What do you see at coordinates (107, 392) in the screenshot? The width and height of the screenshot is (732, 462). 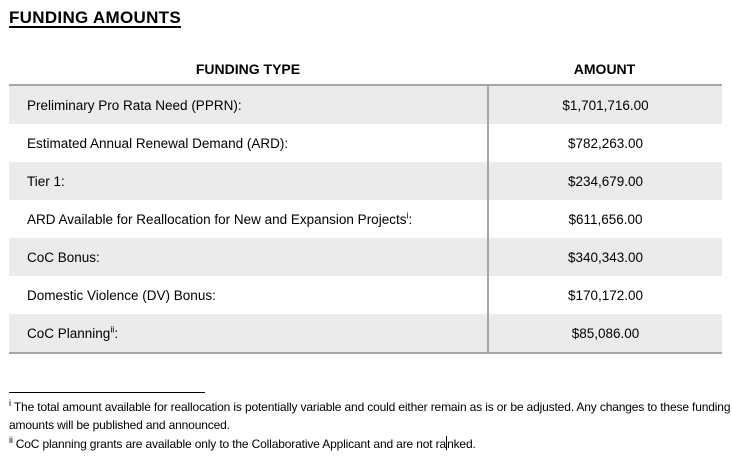 I see `footnote-separator` at bounding box center [107, 392].